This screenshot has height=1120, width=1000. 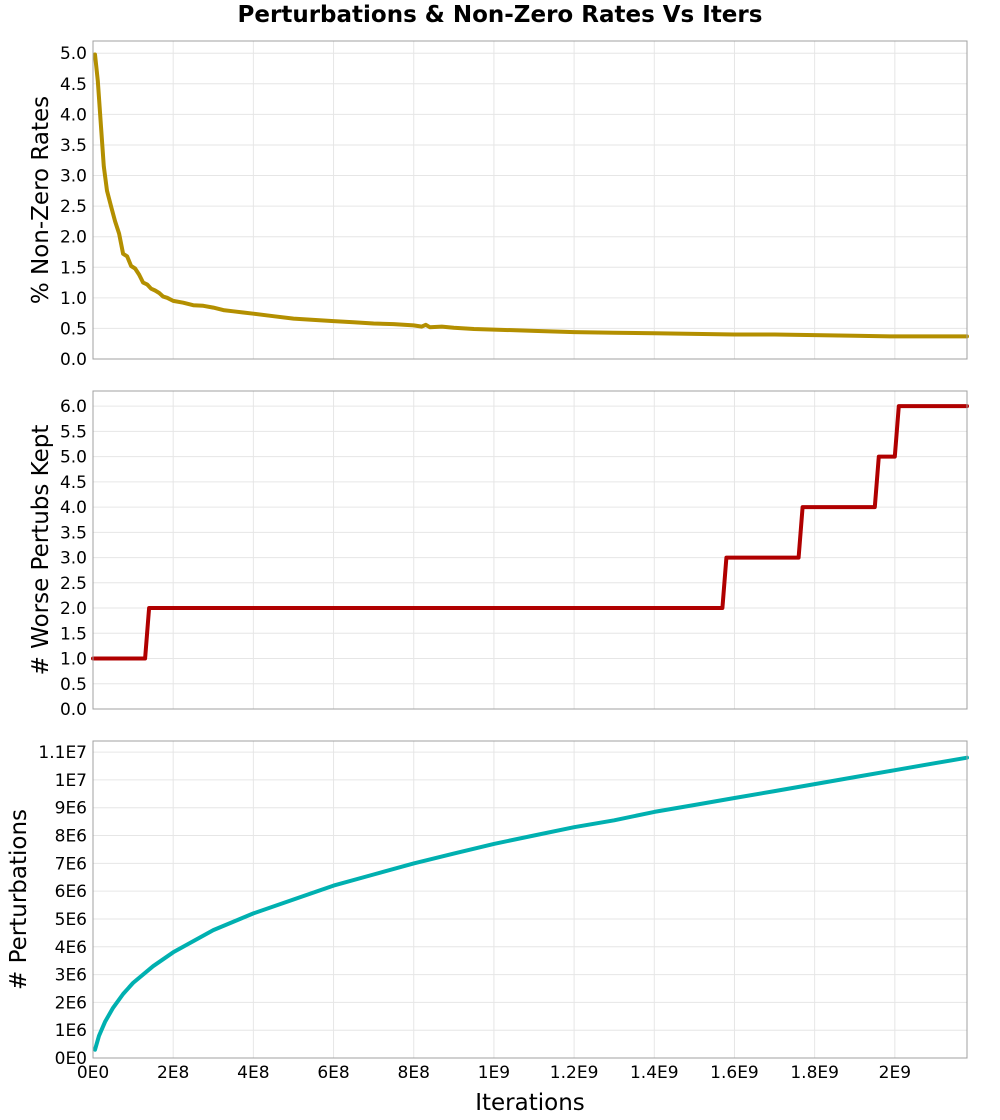 I want to click on y-axis-title: % Non-Zero Rates, so click(x=41, y=200).